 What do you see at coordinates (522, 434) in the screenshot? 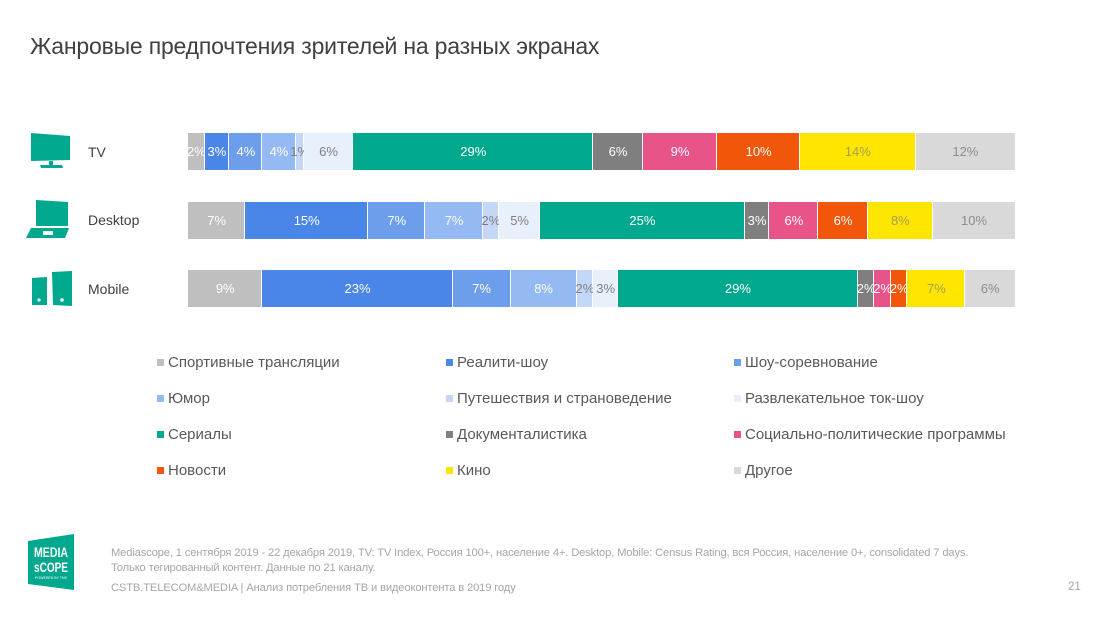
I see `legend-label: Документалистика` at bounding box center [522, 434].